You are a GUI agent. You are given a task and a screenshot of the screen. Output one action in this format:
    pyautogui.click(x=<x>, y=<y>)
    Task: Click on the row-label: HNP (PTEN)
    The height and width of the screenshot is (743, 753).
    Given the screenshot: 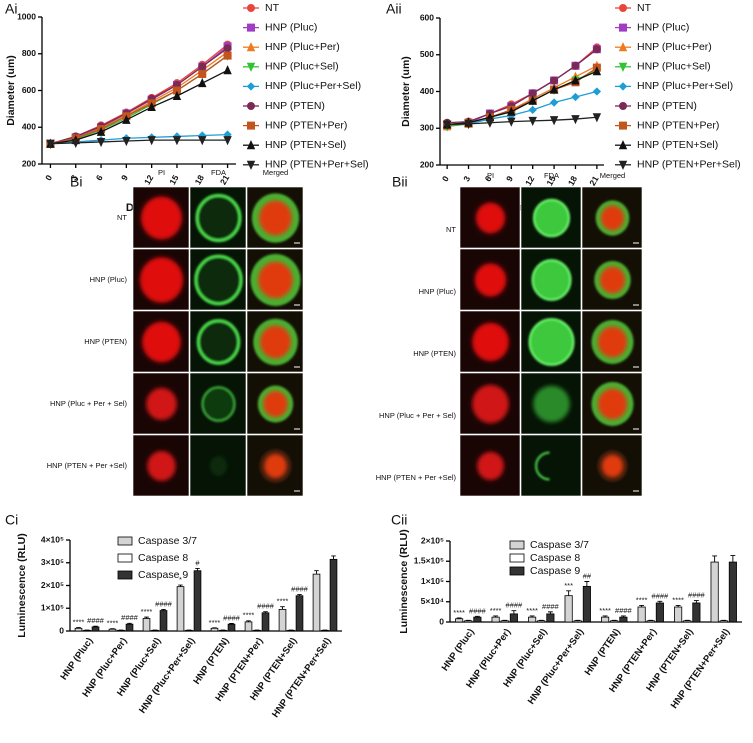 What is the action you would take?
    pyautogui.click(x=434, y=353)
    